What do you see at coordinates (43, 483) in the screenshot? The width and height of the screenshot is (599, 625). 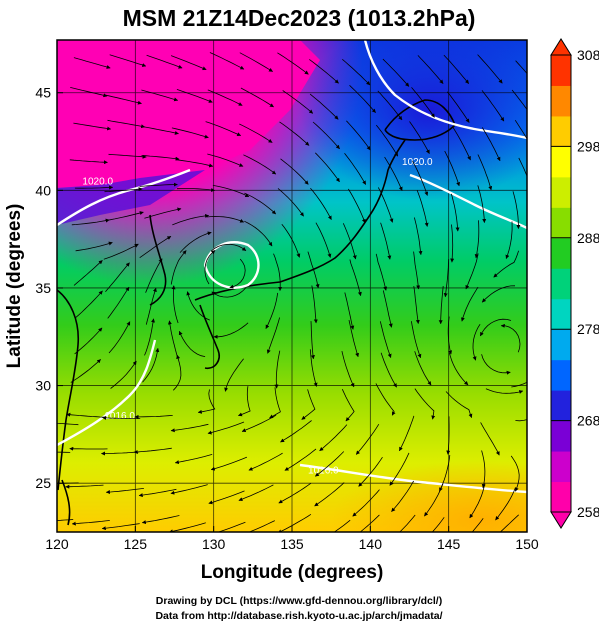 I see `y-tick-label: 25` at bounding box center [43, 483].